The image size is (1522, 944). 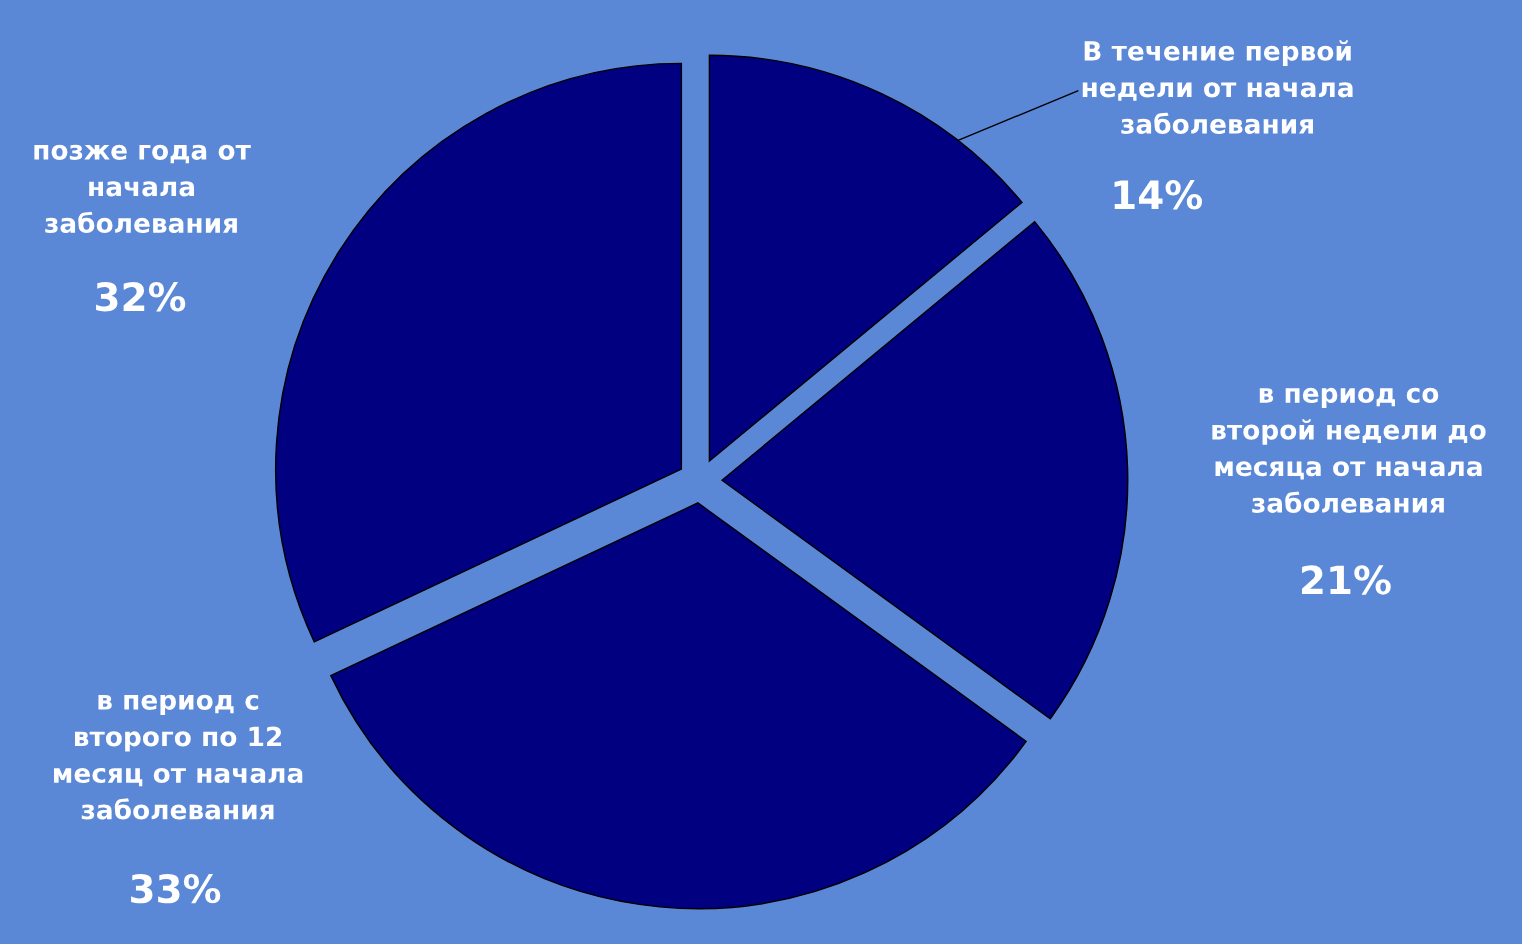 What do you see at coordinates (1349, 450) in the screenshot?
I see `slice-label: в период со второй недели до месяца от начала заболевания` at bounding box center [1349, 450].